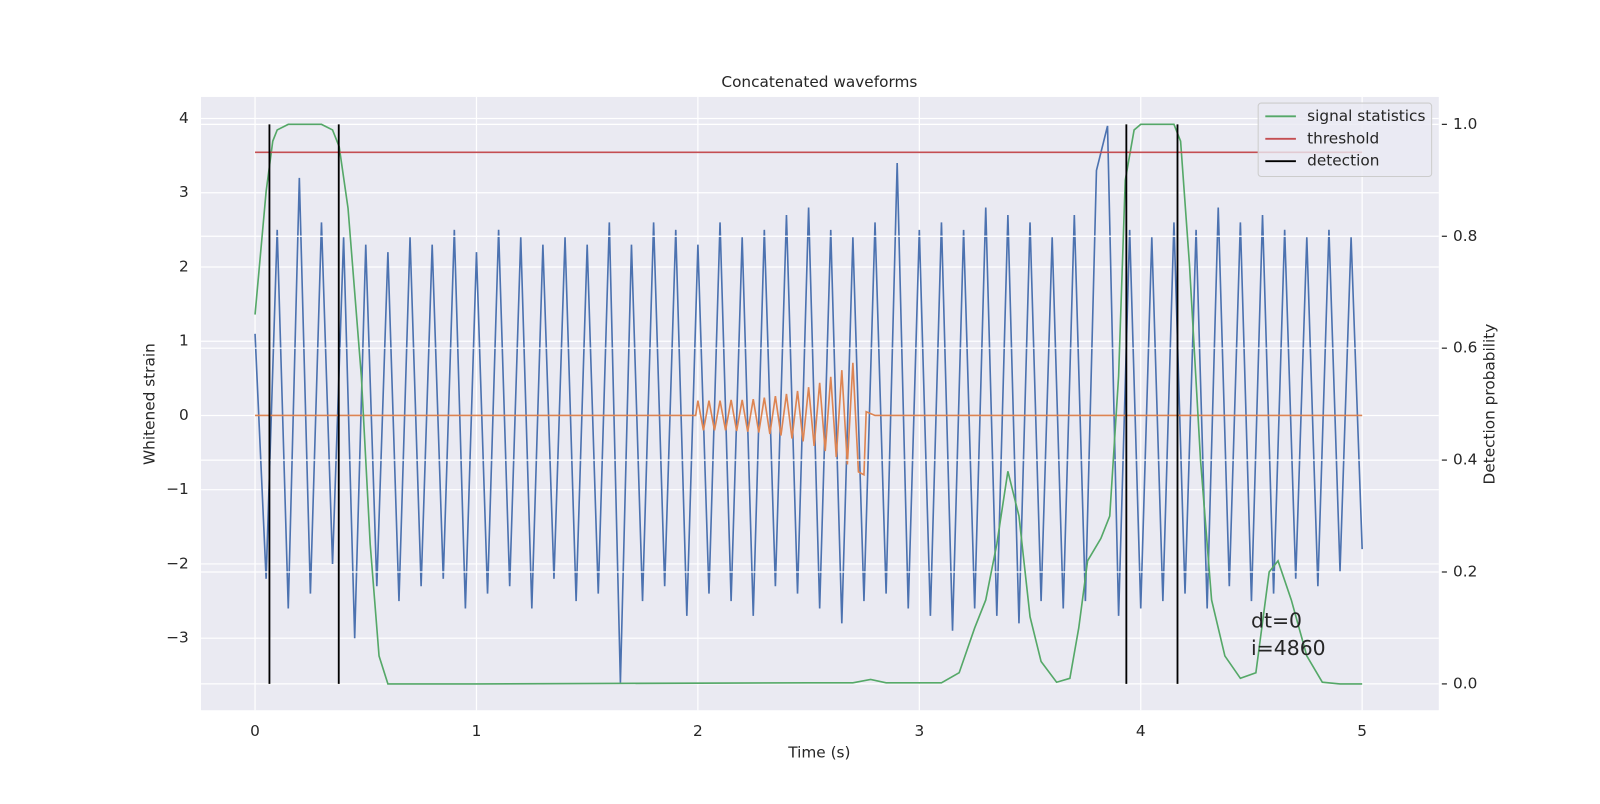 The width and height of the screenshot is (1600, 804). Describe the element at coordinates (1465, 348) in the screenshot. I see `y2-tick-label: 0.6` at that location.